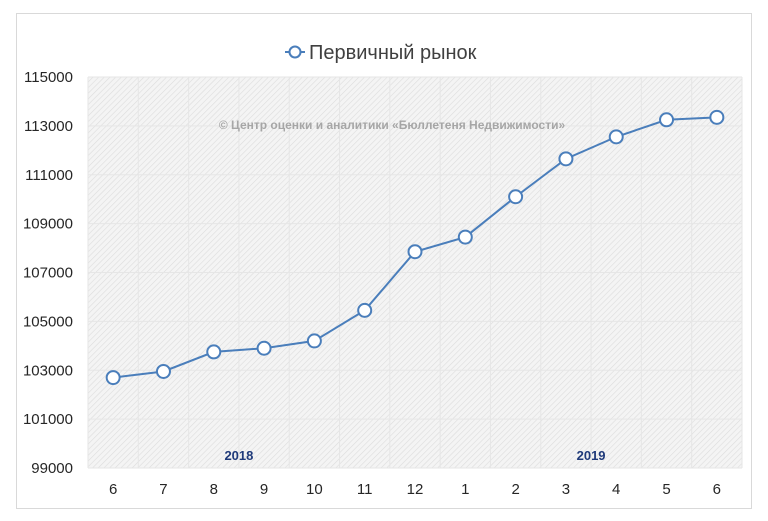  Describe the element at coordinates (515, 489) in the screenshot. I see `x-tick-label: 2` at that location.